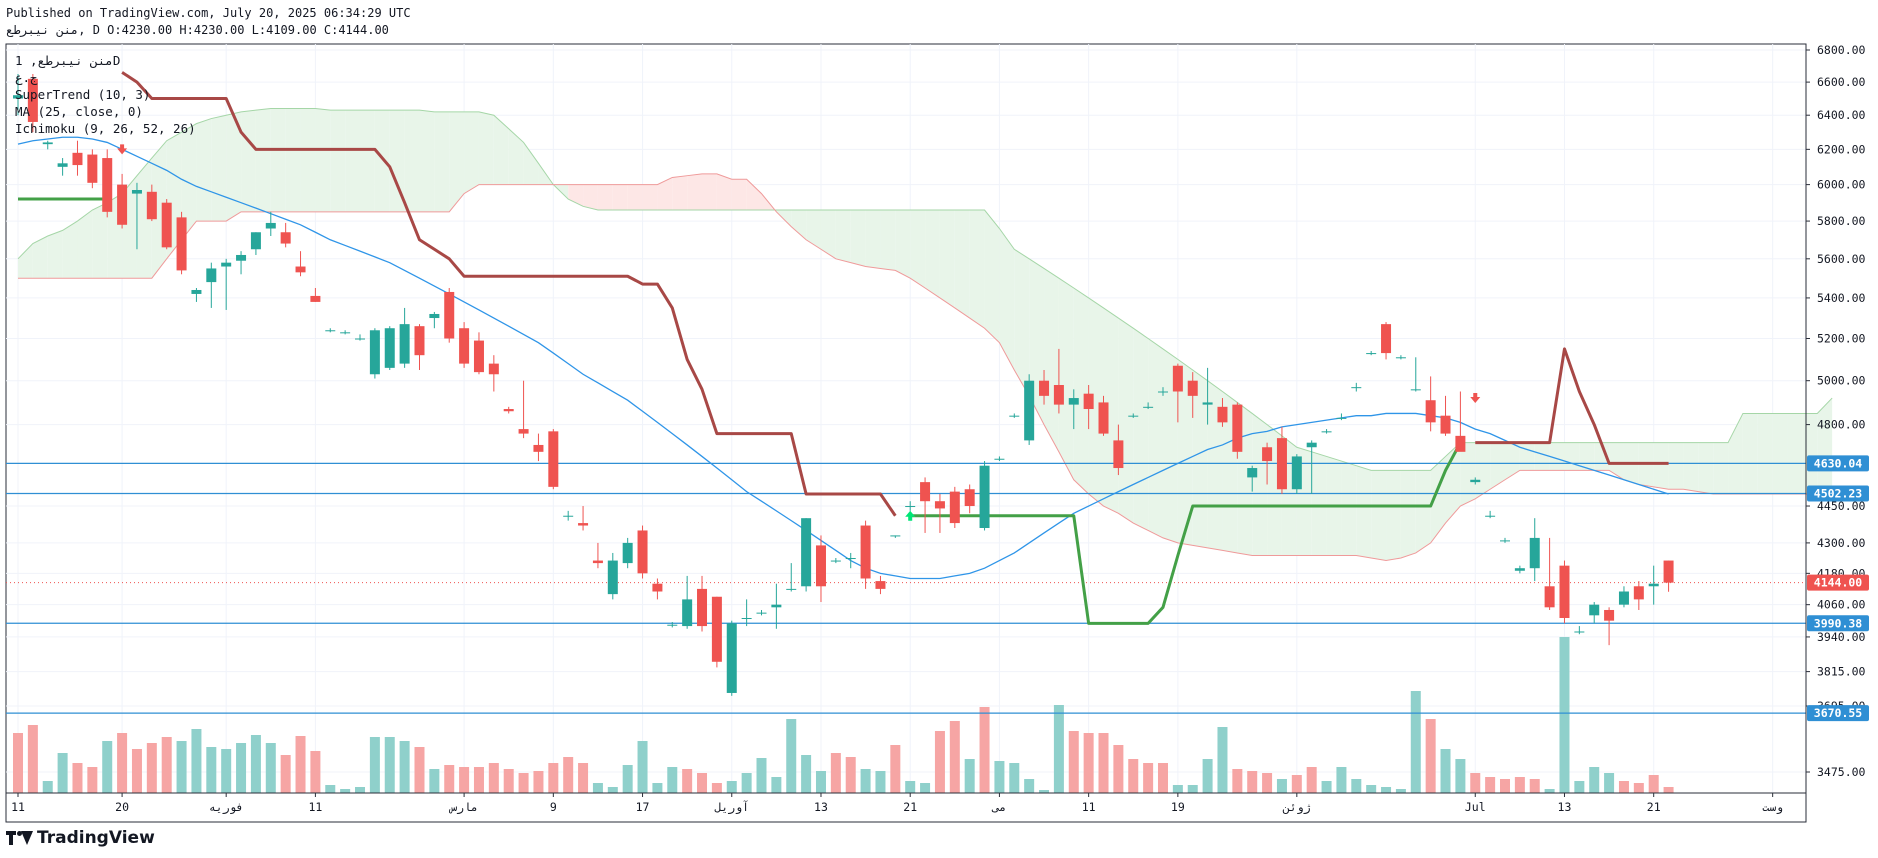  What do you see at coordinates (1186, 533) in the screenshot?
I see `supertrend-segment` at bounding box center [1186, 533].